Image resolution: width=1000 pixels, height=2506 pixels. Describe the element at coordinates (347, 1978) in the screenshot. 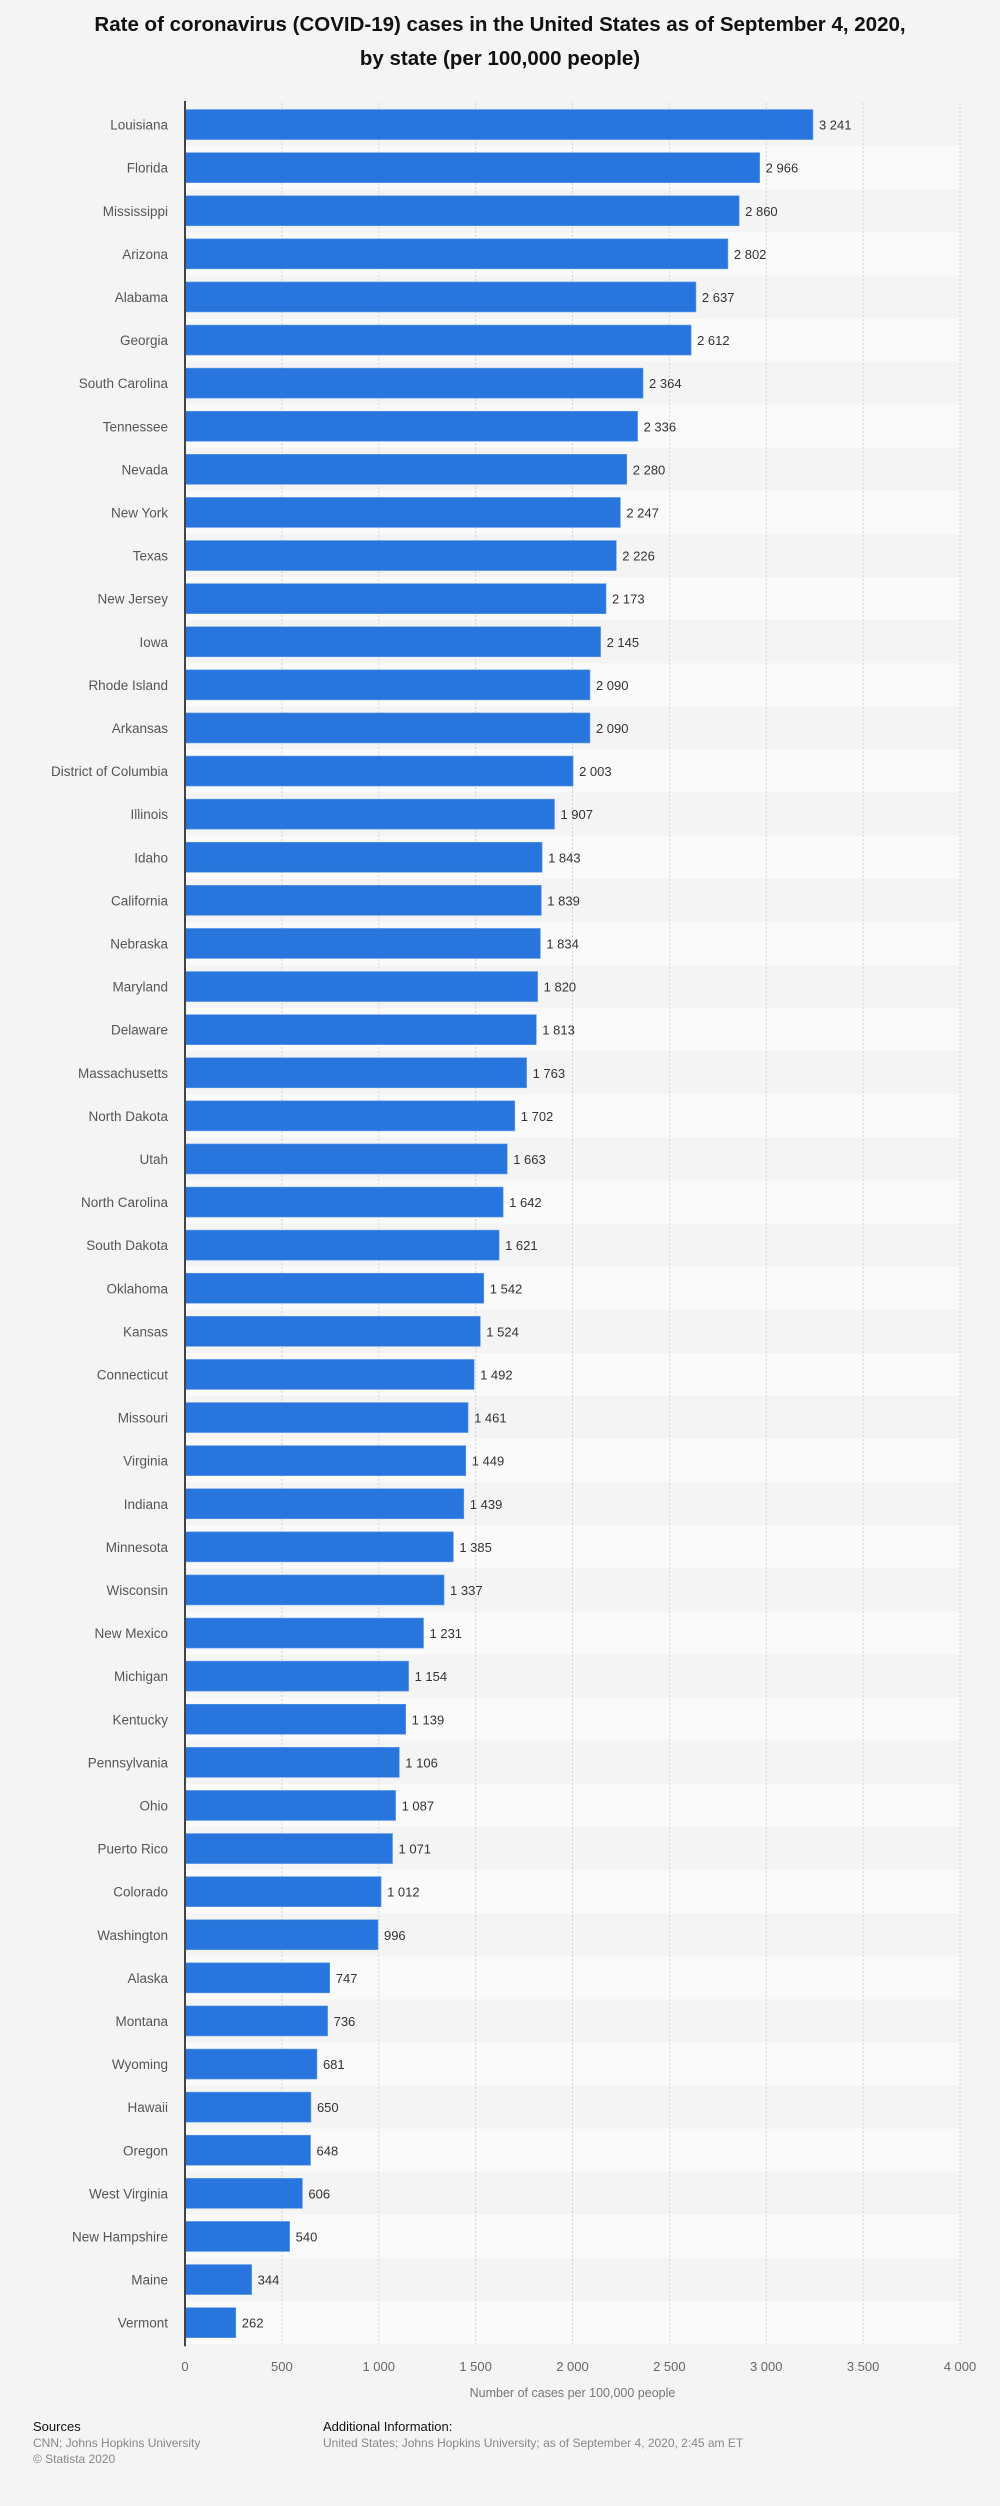

I see `value-label: 747` at that location.